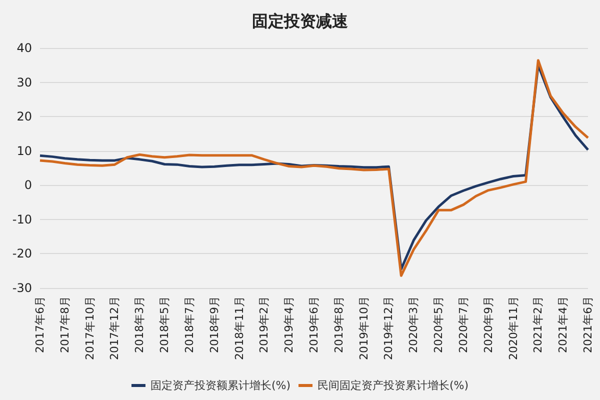  What do you see at coordinates (289, 324) in the screenshot?
I see `x-tick-label: 2019年4月` at bounding box center [289, 324].